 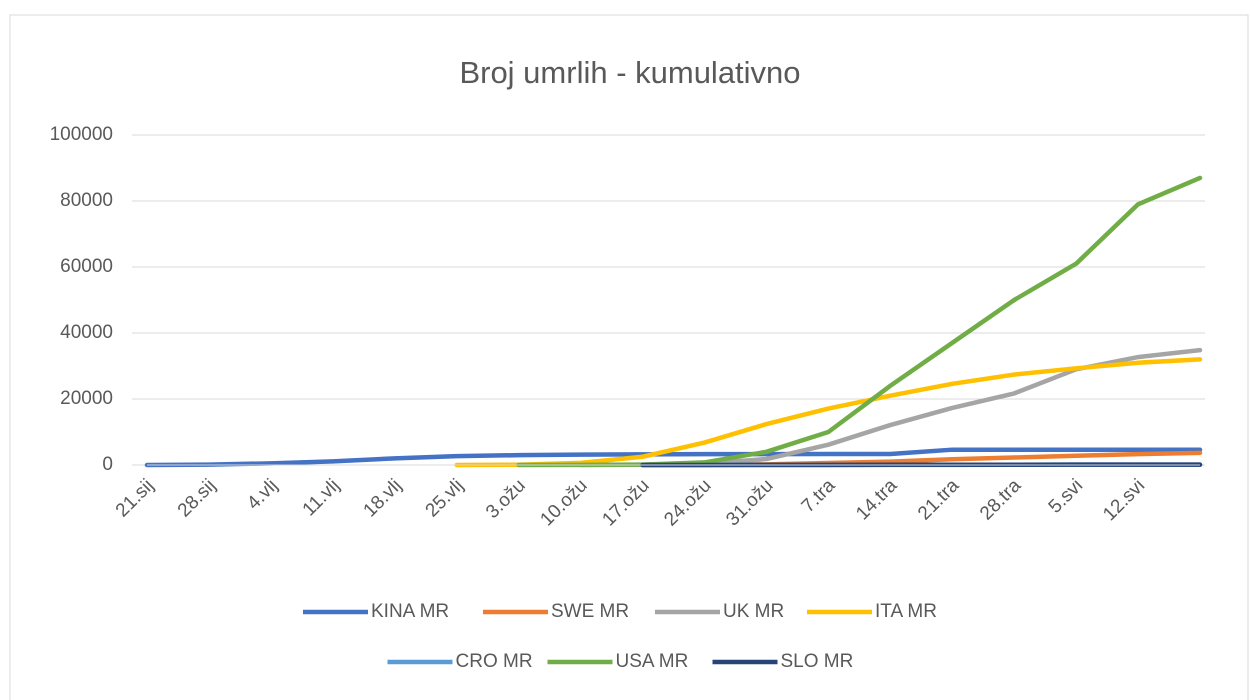 What do you see at coordinates (81, 134) in the screenshot?
I see `y-tick-label: 100000` at bounding box center [81, 134].